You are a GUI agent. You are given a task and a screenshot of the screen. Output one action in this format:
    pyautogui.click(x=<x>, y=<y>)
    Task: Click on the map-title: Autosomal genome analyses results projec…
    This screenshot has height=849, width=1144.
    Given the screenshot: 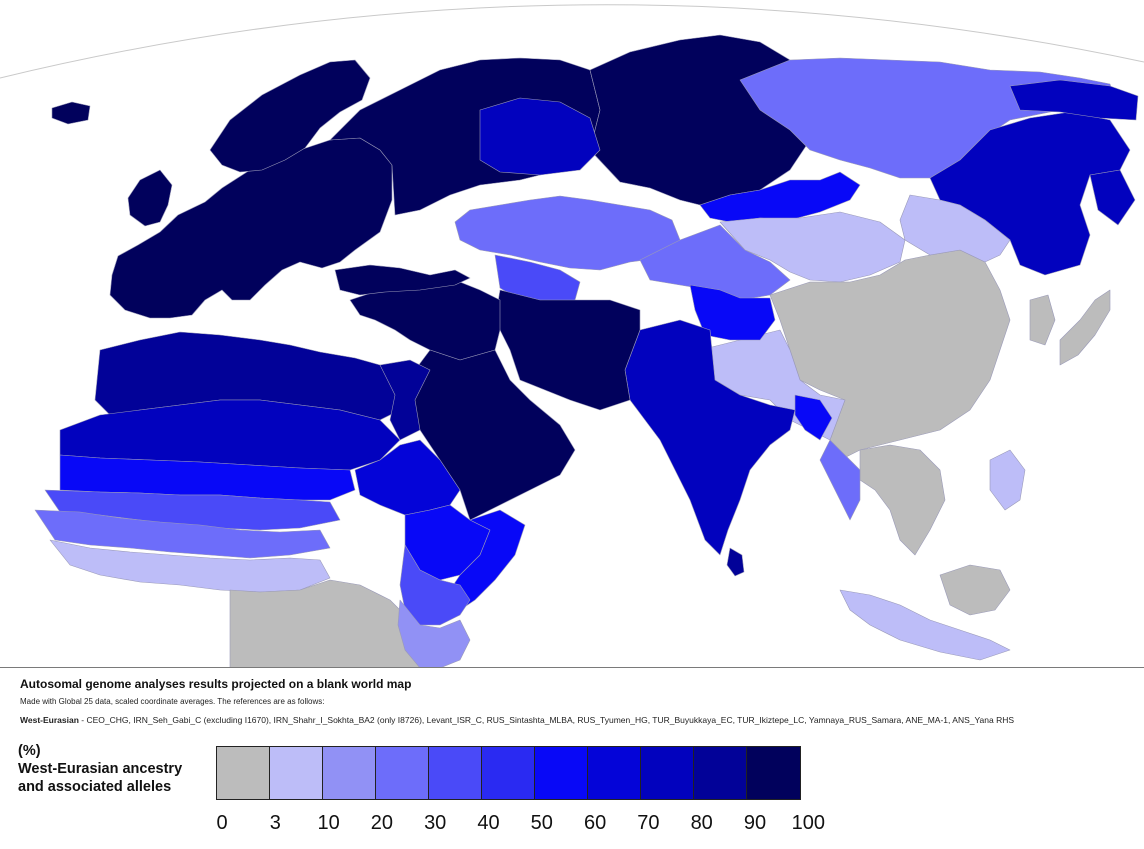 What is the action you would take?
    pyautogui.click(x=216, y=684)
    